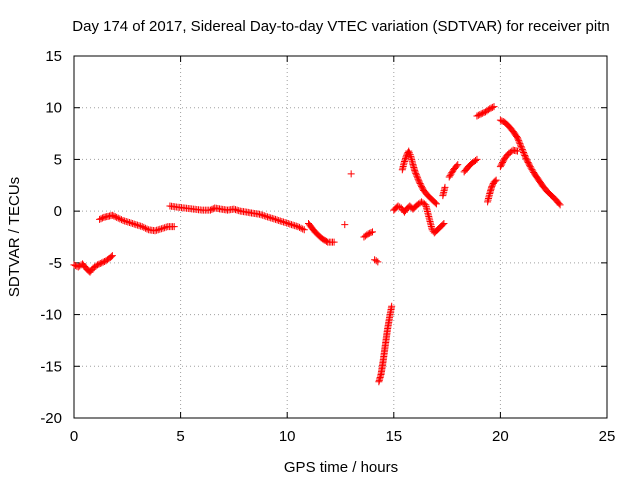 The image size is (640, 480). What do you see at coordinates (53, 108) in the screenshot?
I see `y-tick-label: 10` at bounding box center [53, 108].